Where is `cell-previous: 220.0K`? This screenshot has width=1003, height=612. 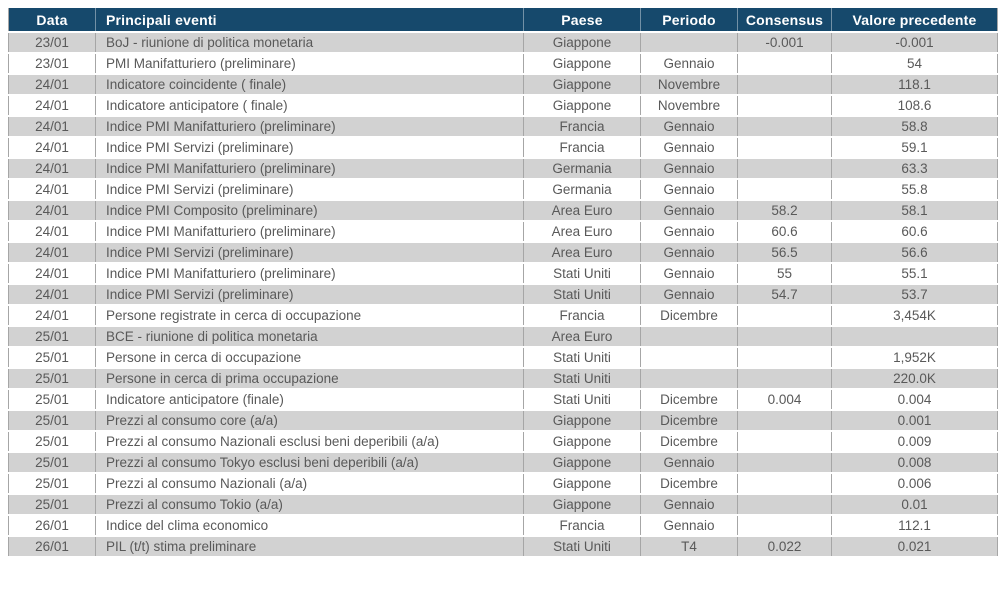 cell-previous: 220.0K is located at coordinates (914, 378).